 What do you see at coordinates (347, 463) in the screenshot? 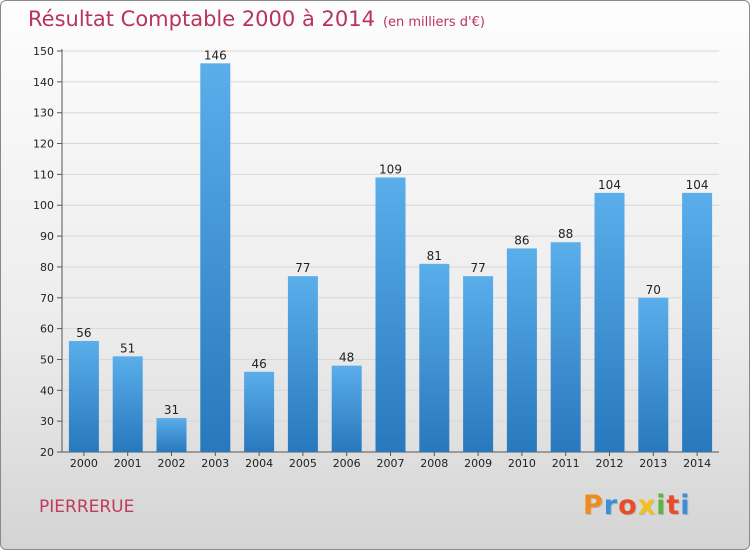
I see `x-tick-label: 2006` at bounding box center [347, 463].